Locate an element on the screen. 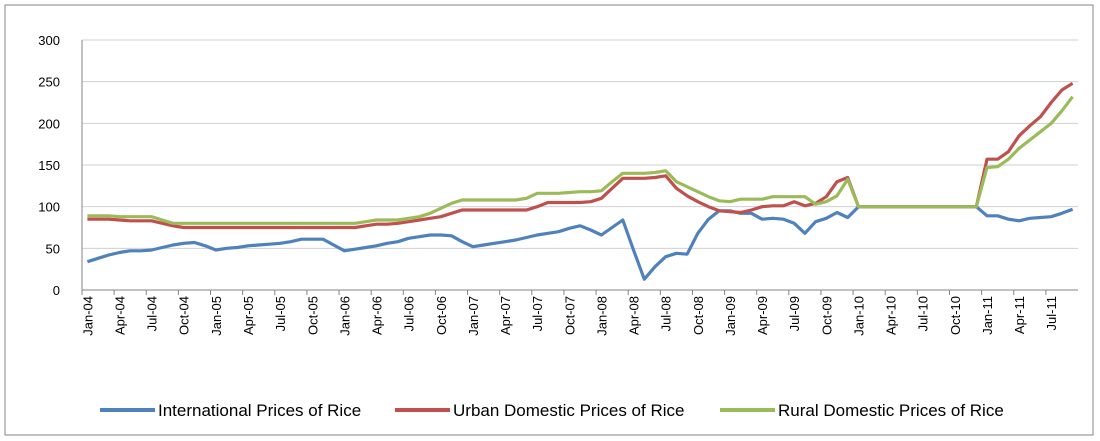 Image resolution: width=1100 pixels, height=441 pixels. x-tick-label: Oct-07 is located at coordinates (569, 315).